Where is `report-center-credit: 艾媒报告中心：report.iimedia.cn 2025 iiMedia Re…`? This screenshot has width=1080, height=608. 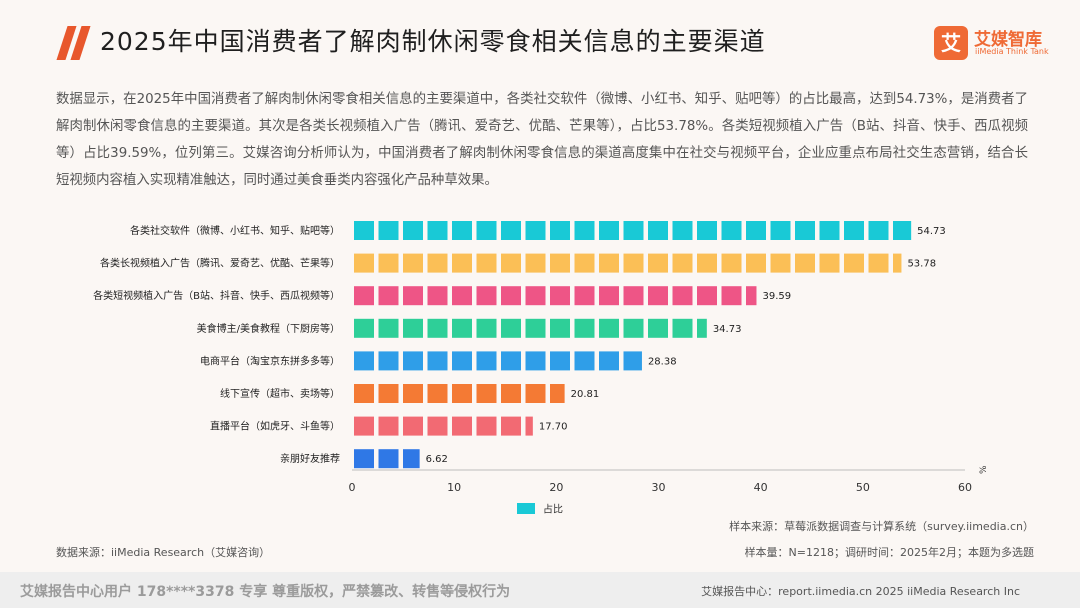 report-center-credit: 艾媒报告中心：report.iimedia.cn 2025 iiMedia Re… is located at coordinates (860, 591).